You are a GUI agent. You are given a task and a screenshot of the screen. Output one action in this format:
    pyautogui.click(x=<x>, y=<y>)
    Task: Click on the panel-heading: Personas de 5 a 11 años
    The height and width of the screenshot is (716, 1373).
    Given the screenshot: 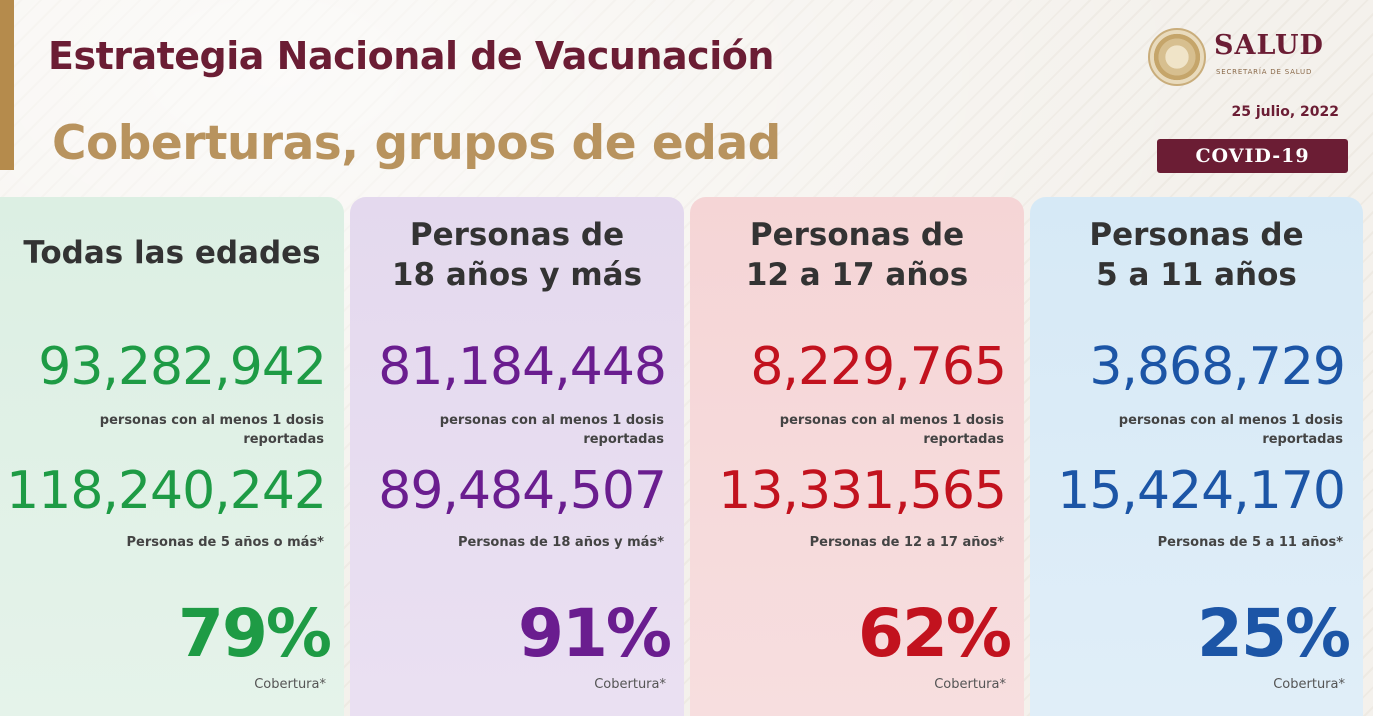 What is the action you would take?
    pyautogui.click(x=1196, y=255)
    